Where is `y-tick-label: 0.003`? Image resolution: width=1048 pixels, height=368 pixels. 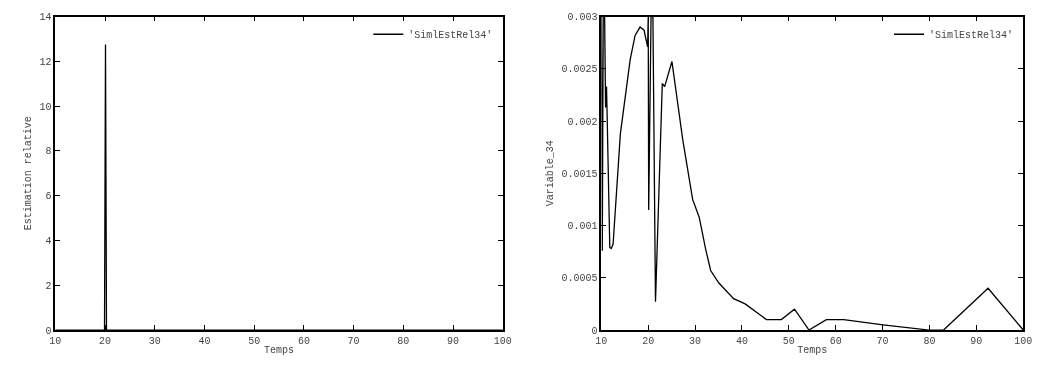
y-tick-label: 0.003 is located at coordinates (582, 18).